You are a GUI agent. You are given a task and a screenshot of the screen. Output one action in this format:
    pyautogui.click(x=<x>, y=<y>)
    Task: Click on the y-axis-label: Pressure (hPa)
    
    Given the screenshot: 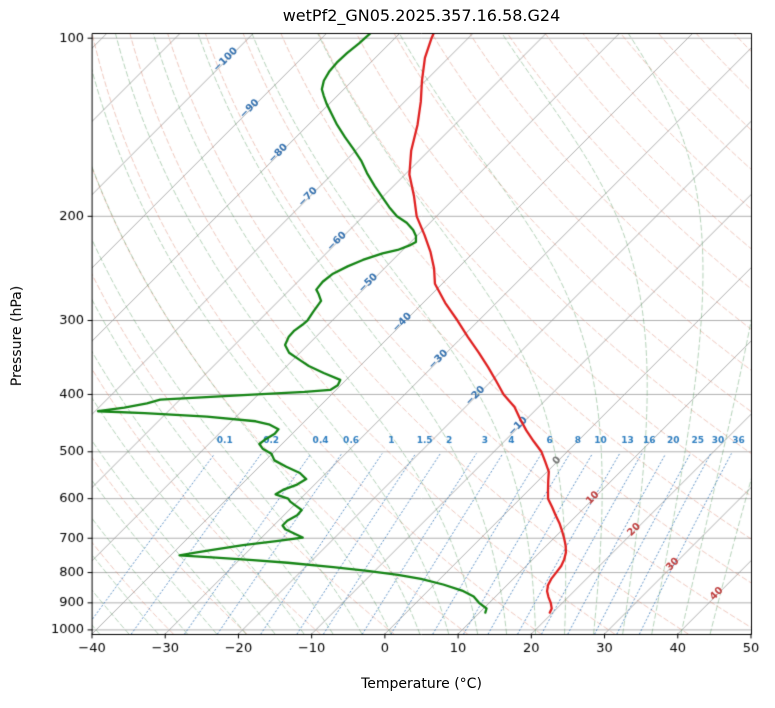 What is the action you would take?
    pyautogui.click(x=17, y=336)
    